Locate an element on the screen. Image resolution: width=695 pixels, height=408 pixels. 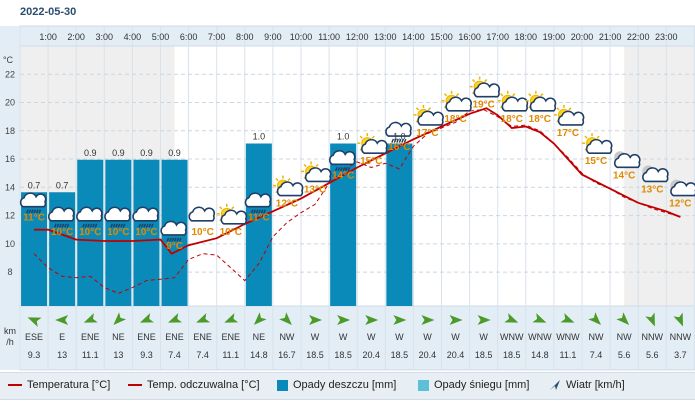
legend-temperature: Temperatura [°C] is located at coordinates (59, 385).